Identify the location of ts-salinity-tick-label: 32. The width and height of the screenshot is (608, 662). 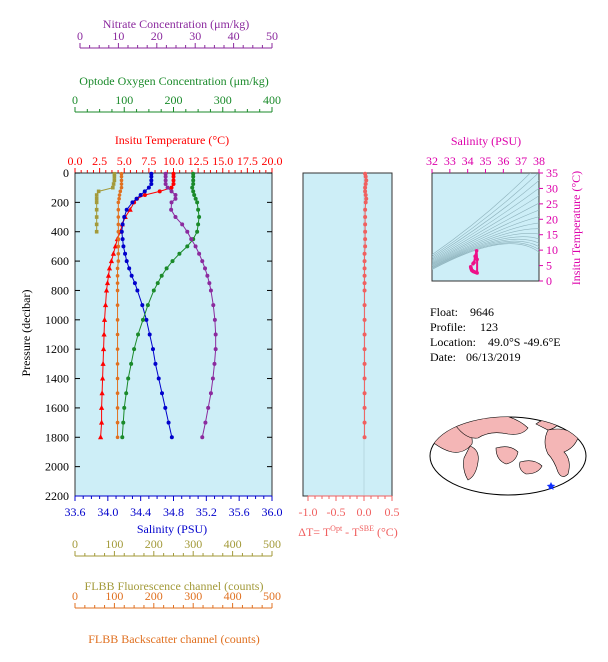
(432, 161).